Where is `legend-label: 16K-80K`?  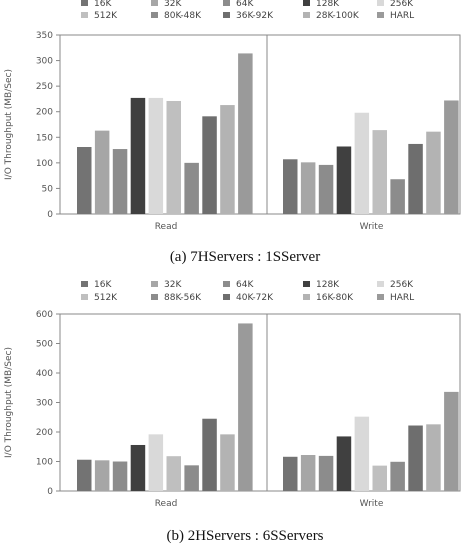 legend-label: 16K-80K is located at coordinates (335, 298).